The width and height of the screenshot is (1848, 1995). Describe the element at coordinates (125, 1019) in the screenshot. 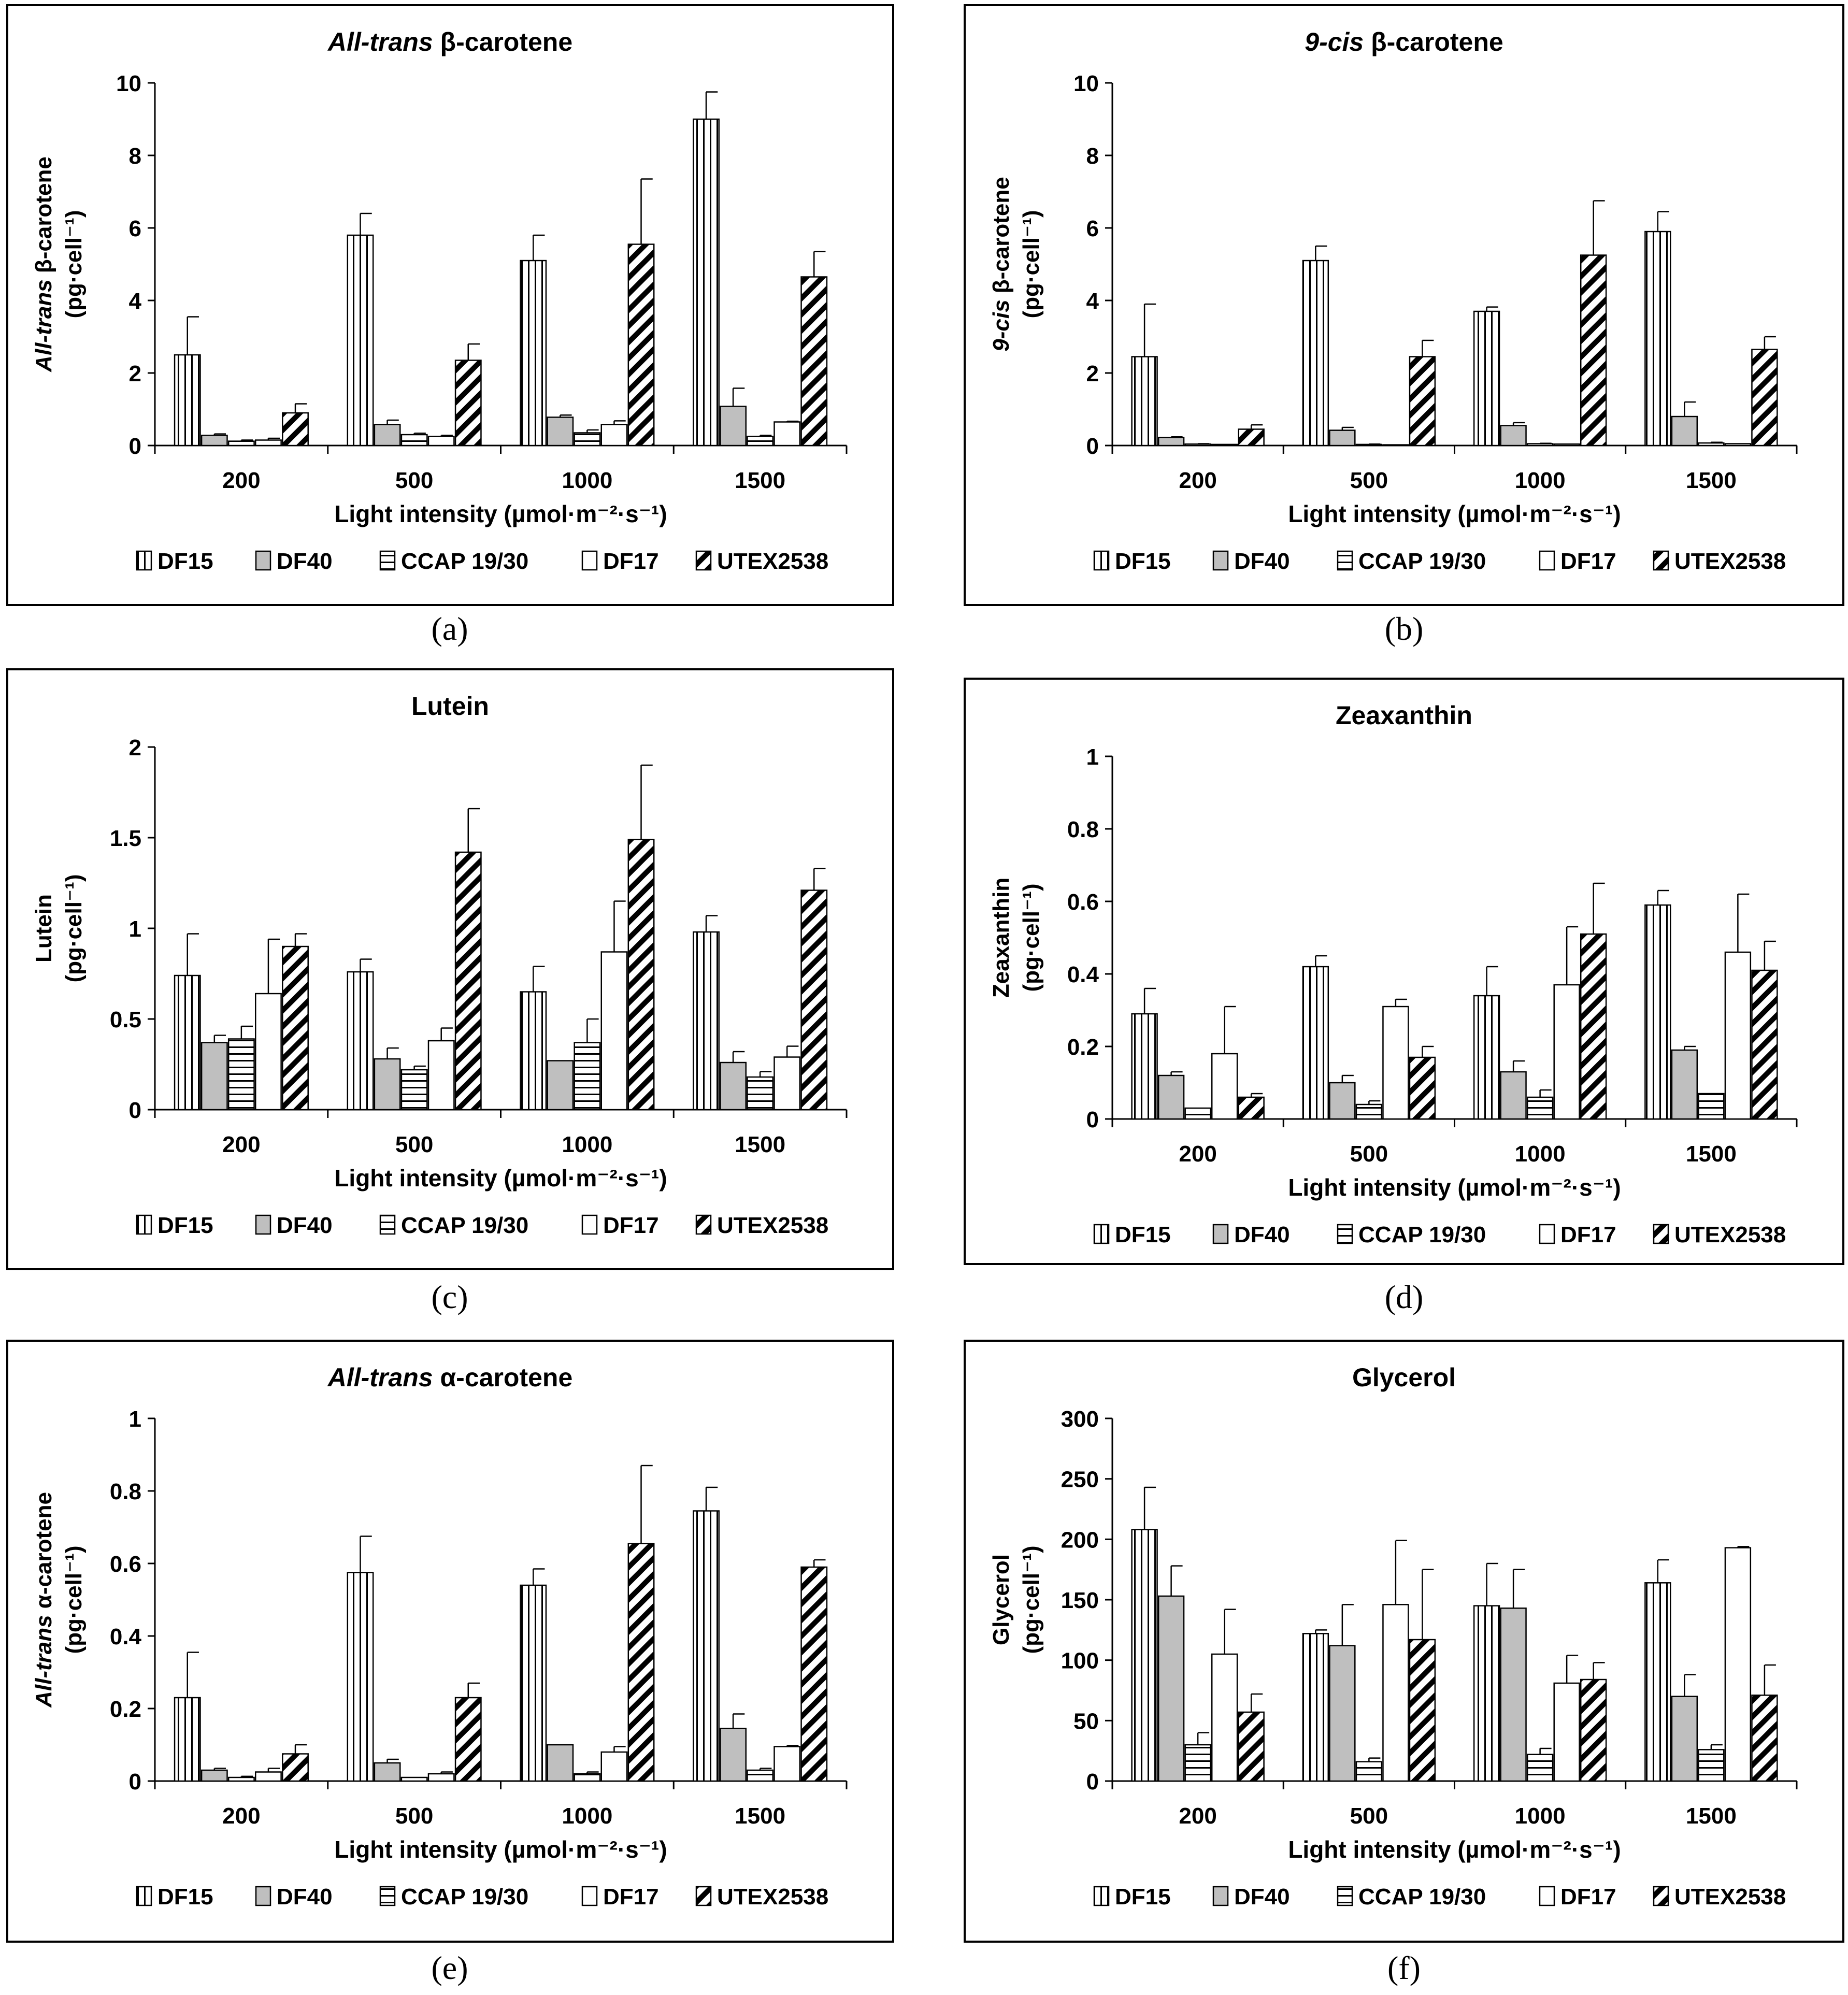

I see `y-tick-label: 0.5` at that location.